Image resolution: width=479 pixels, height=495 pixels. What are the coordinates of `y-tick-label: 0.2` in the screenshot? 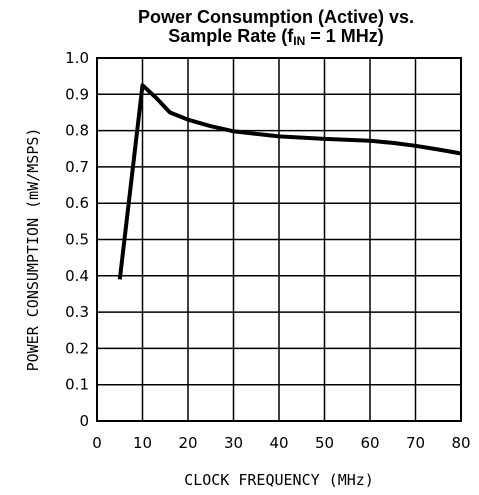 It's located at (77, 348).